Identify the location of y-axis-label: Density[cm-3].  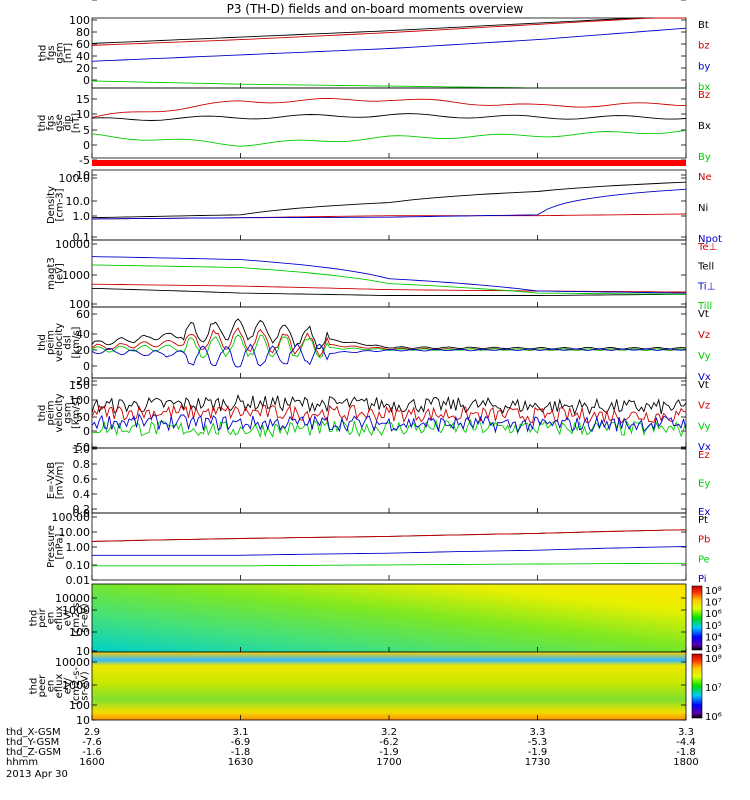
(56, 205).